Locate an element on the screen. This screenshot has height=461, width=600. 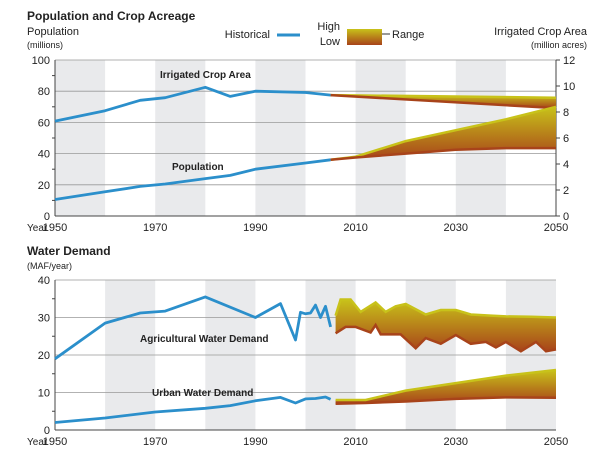
series-label: Urban Water Demand is located at coordinates (202, 393).